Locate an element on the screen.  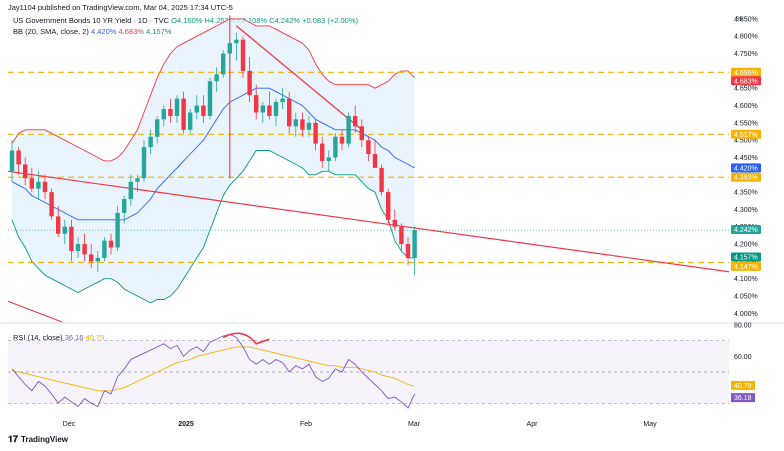
y-tick-label: 4.200% is located at coordinates (746, 245).